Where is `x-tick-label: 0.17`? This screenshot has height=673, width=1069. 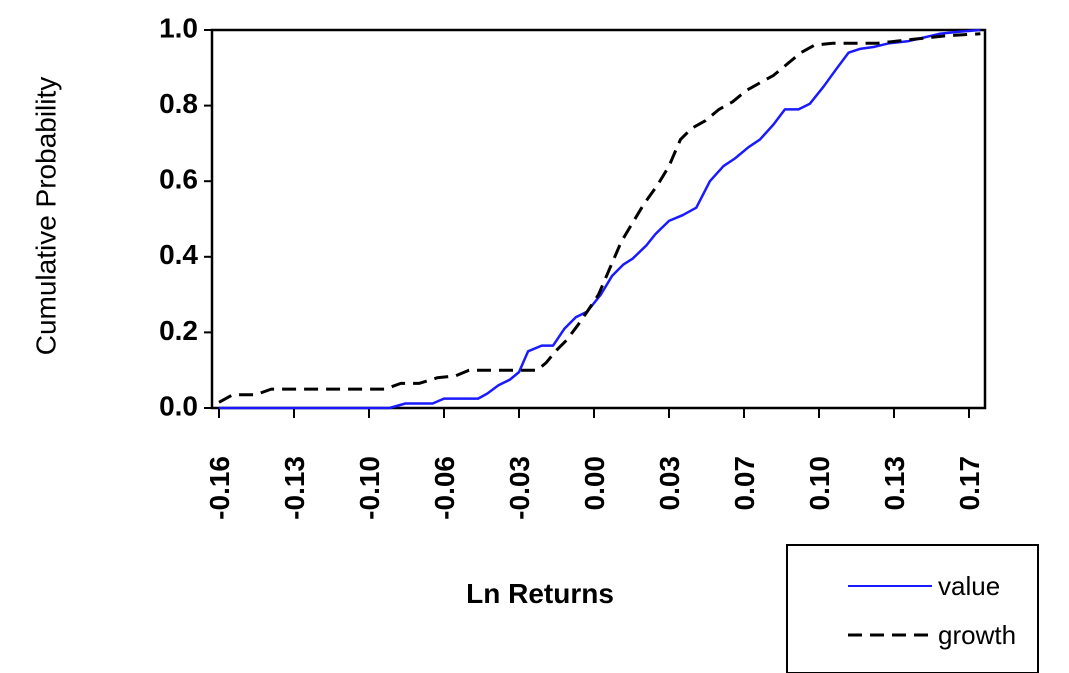 x-tick-label: 0.17 is located at coordinates (969, 483).